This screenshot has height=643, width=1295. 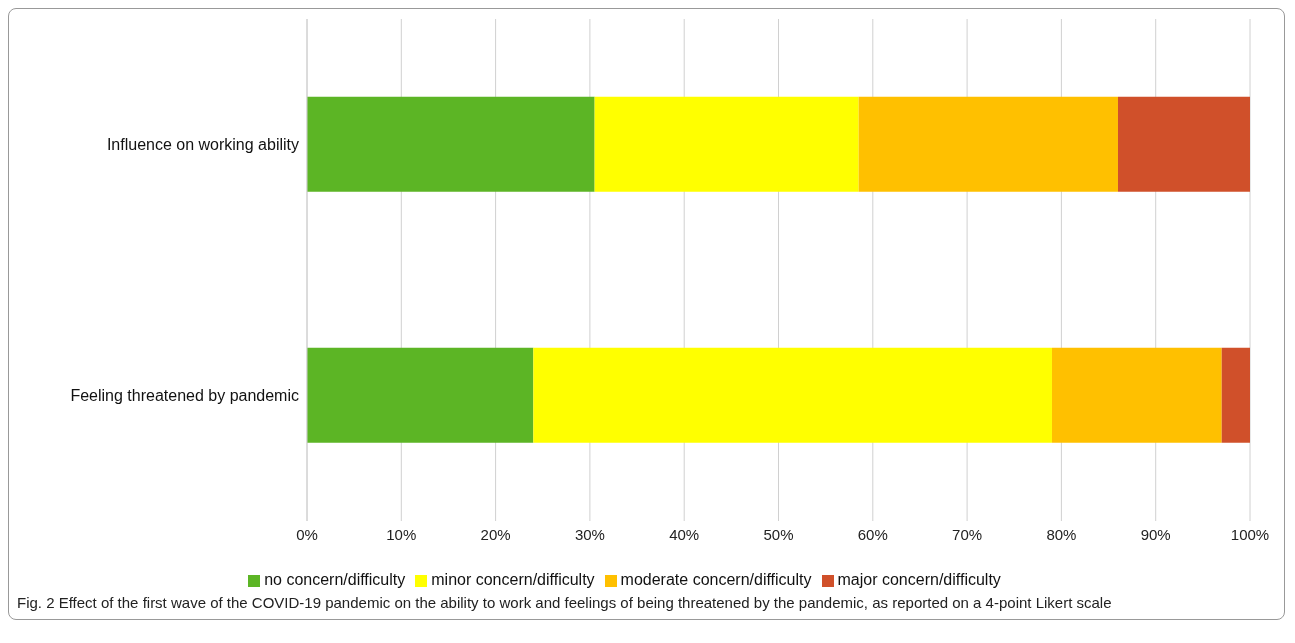 What do you see at coordinates (307, 534) in the screenshot?
I see `x-tick-label: 0%` at bounding box center [307, 534].